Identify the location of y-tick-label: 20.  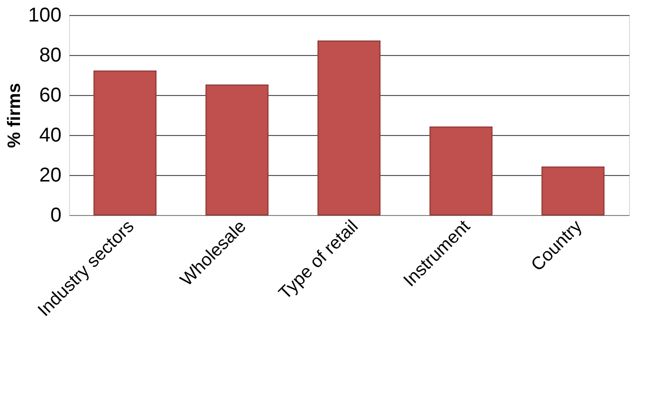
(50, 175).